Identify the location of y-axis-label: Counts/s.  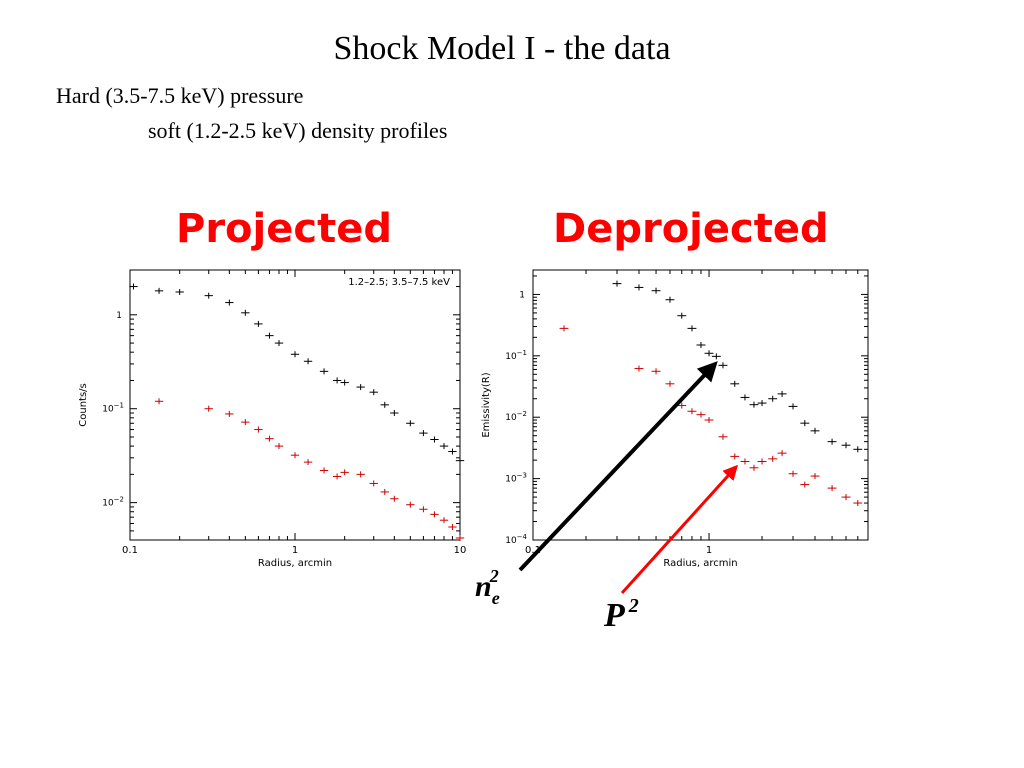
(83, 405).